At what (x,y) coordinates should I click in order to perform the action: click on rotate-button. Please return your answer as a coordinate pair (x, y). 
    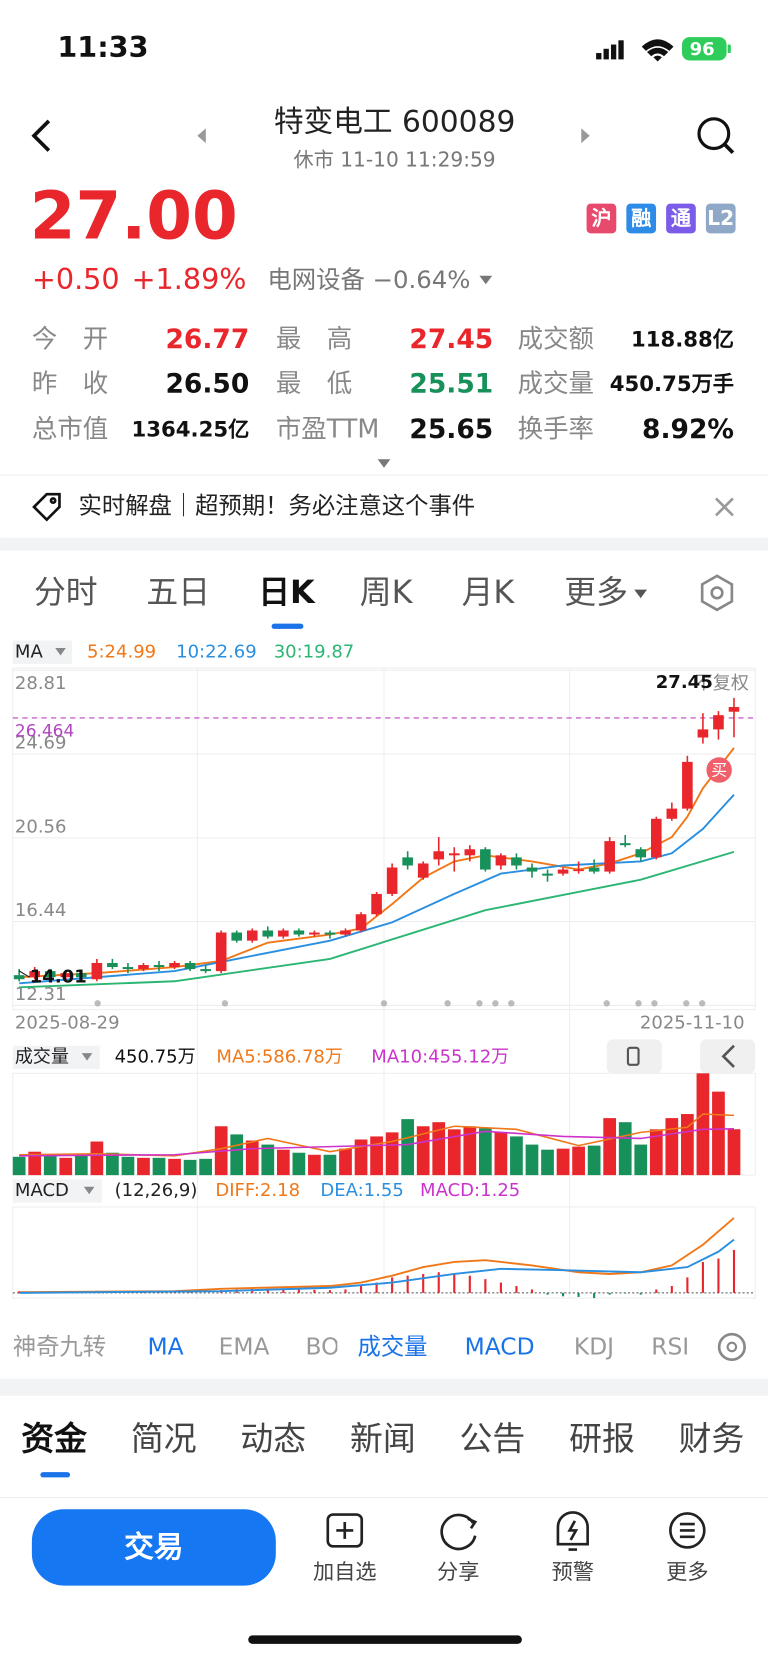
    Looking at the image, I should click on (634, 1056).